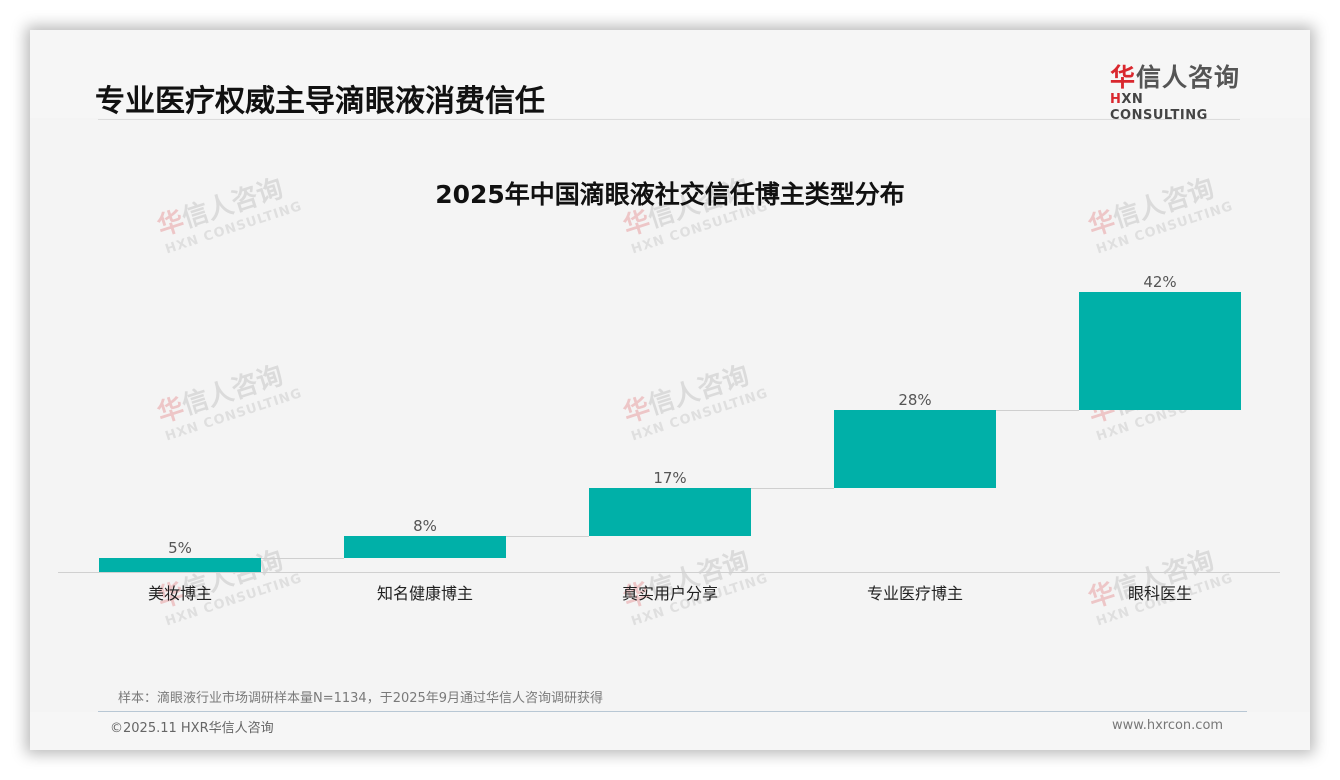 This screenshot has height=780, width=1340. Describe the element at coordinates (320, 101) in the screenshot. I see `page-title: 专业医疗权威主导滴眼液消费信任` at that location.